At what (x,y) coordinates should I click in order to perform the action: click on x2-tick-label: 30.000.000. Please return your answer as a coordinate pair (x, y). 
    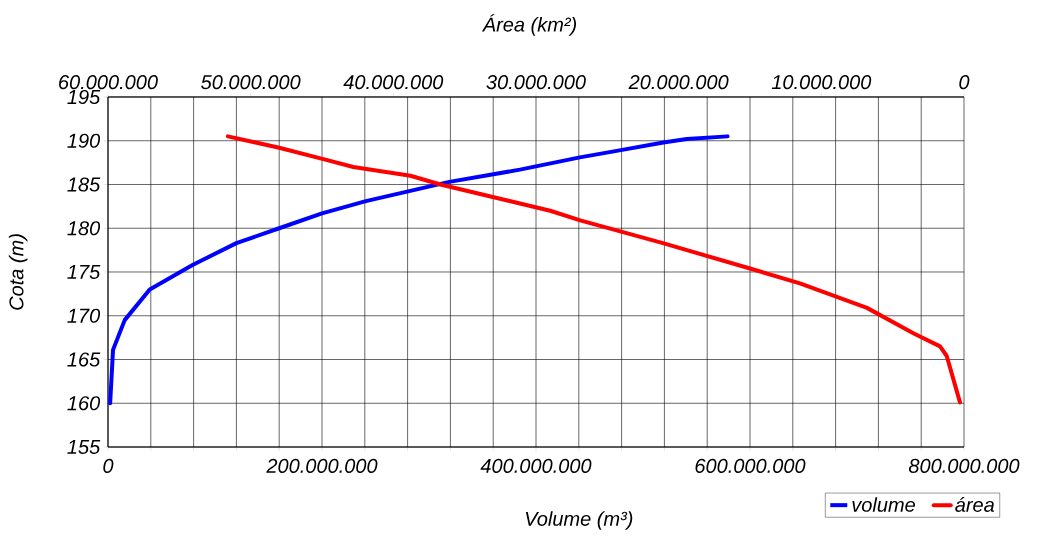
    Looking at the image, I should click on (536, 82).